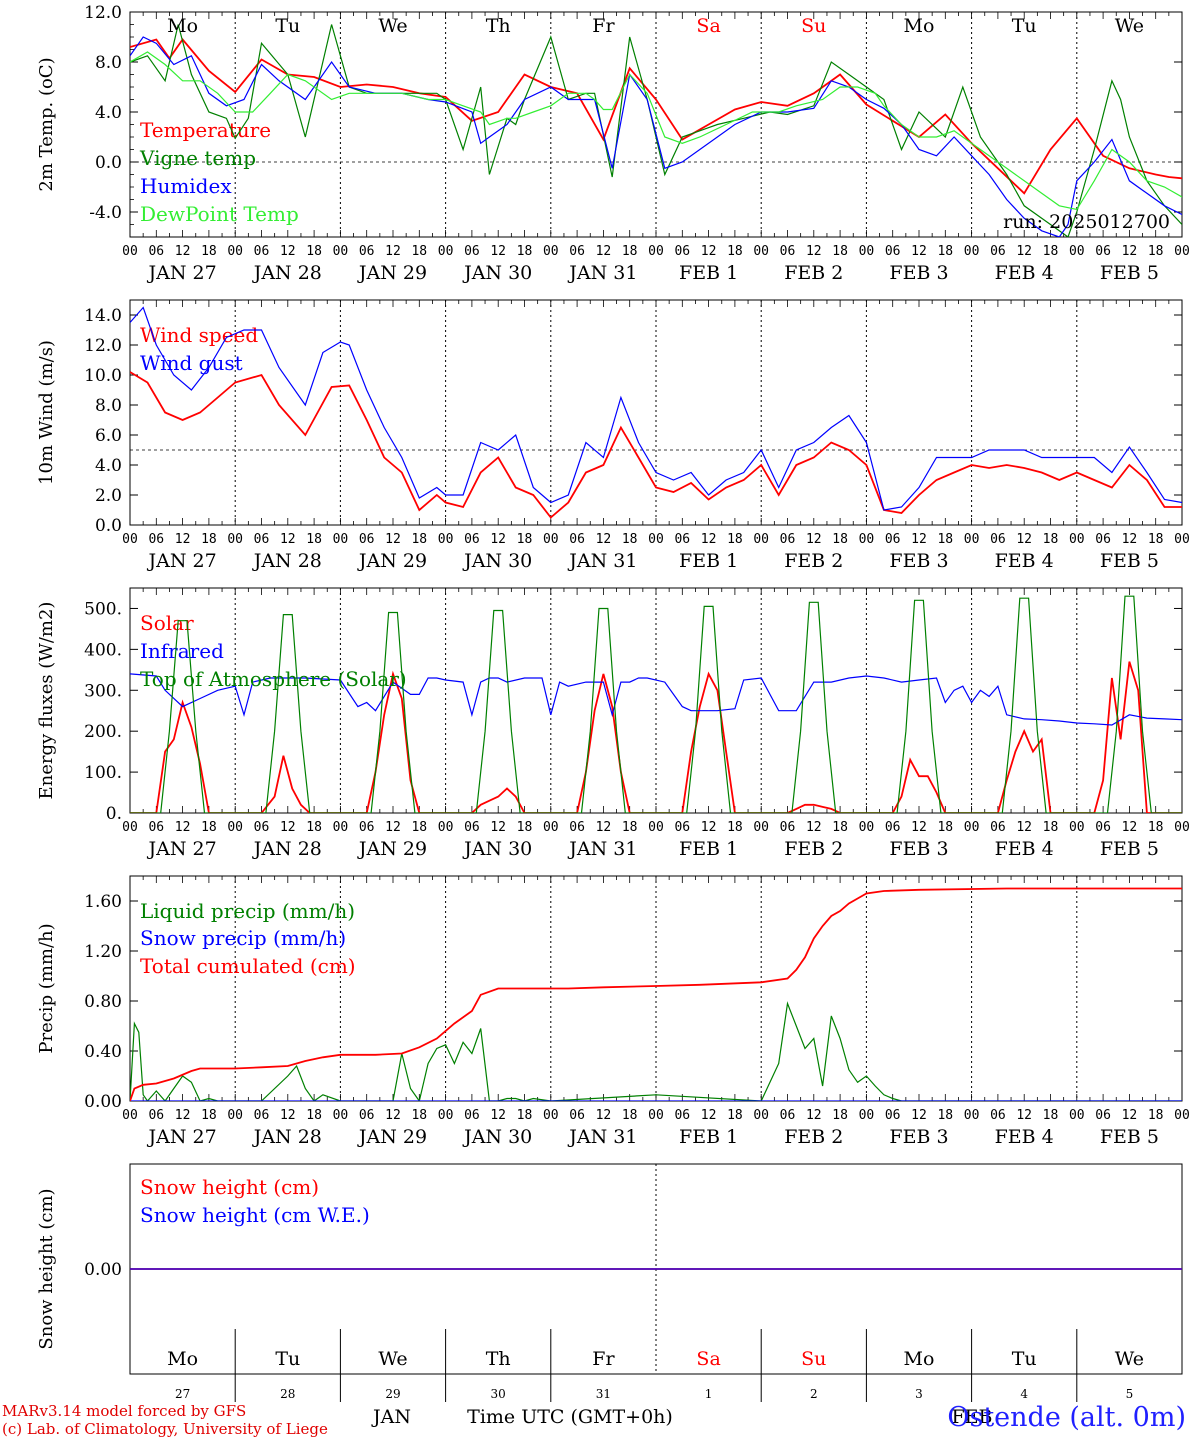 The height and width of the screenshot is (1440, 1194). Describe the element at coordinates (1086, 222) in the screenshot. I see `run-label: run: 2025012700` at that location.